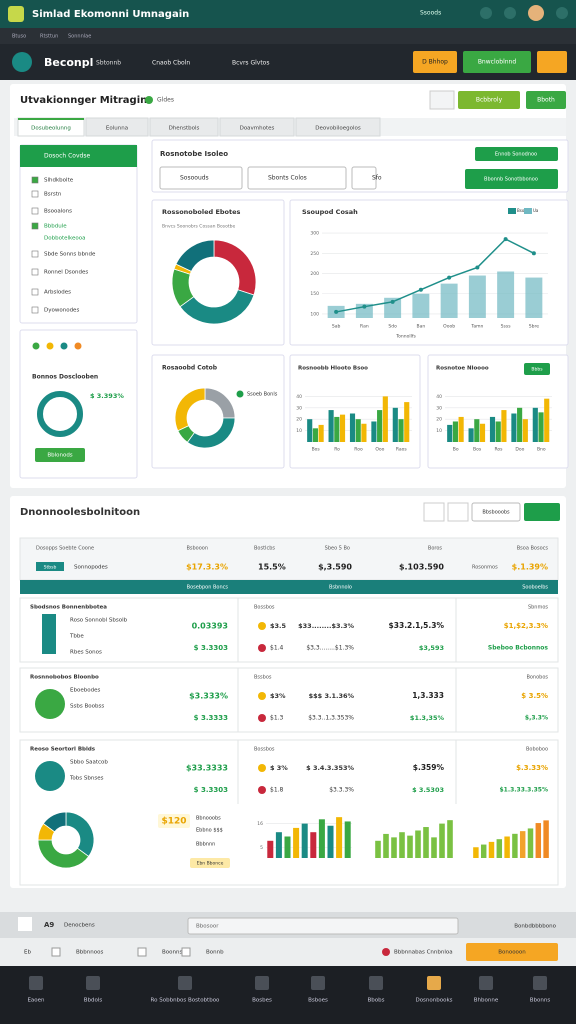 The height and width of the screenshot is (1024, 576). What do you see at coordinates (89, 953) in the screenshot?
I see `action-item: Bbbnnoos` at bounding box center [89, 953].